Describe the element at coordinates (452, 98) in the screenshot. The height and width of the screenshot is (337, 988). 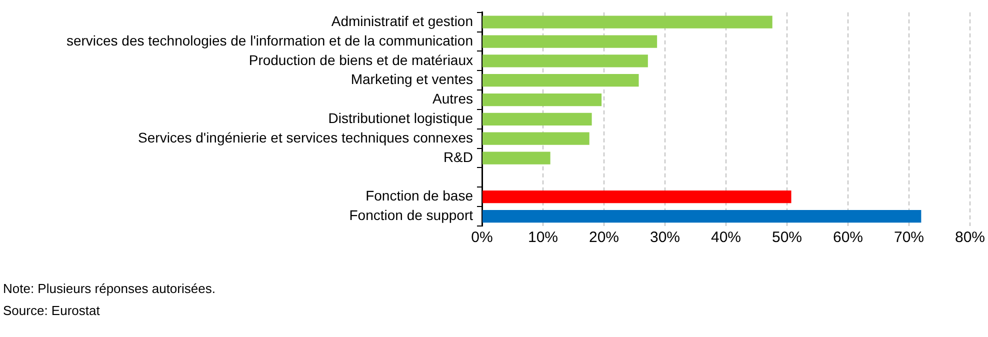
I see `y-tick-label: Autres` at that location.